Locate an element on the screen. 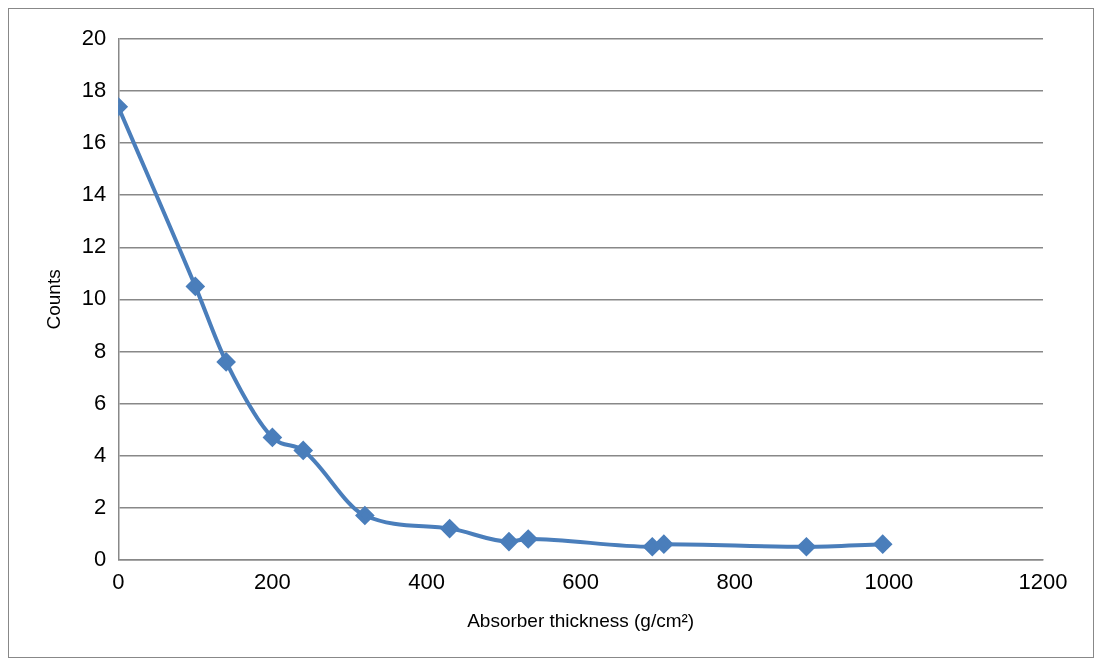 Image resolution: width=1102 pixels, height=666 pixels. y-tick-label: 0 is located at coordinates (100, 558).